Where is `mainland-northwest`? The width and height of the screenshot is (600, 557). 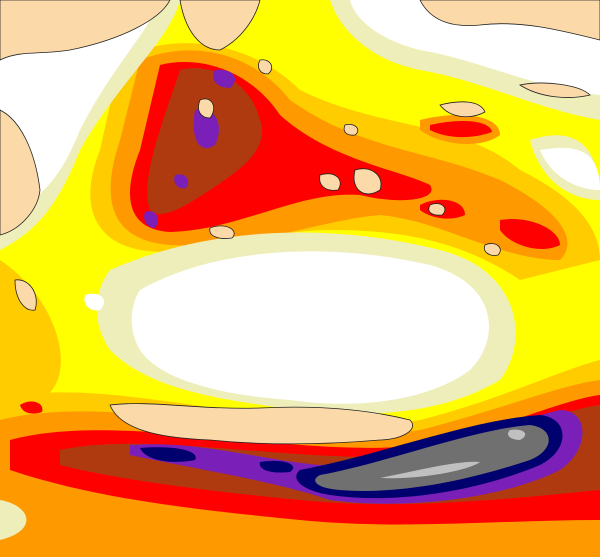
mainland-northwest is located at coordinates (85, 30).